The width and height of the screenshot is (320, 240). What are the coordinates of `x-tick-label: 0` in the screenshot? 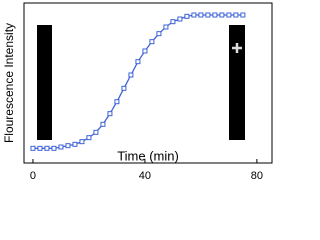 It's located at (33, 176).